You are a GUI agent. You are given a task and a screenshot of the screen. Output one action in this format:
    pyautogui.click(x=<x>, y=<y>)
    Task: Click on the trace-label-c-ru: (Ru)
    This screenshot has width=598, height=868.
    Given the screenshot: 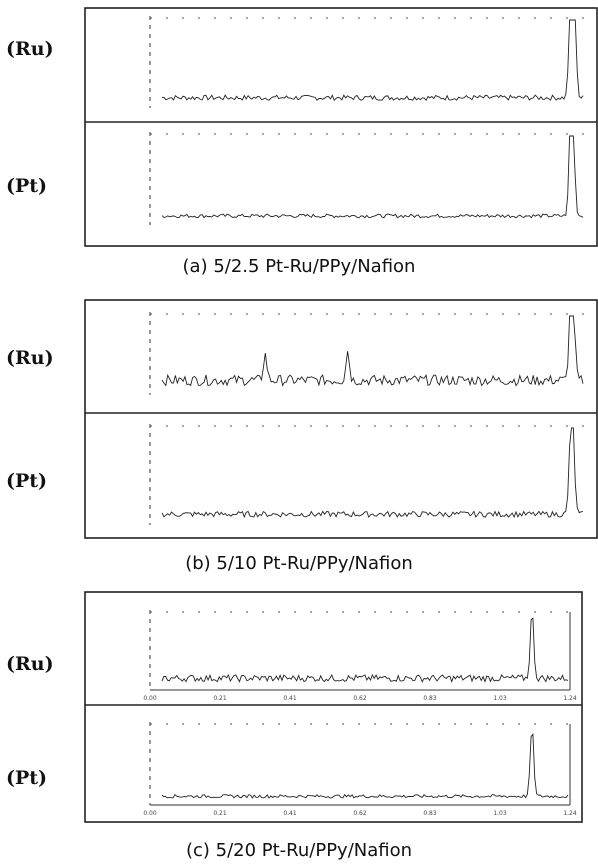 What is the action you would take?
    pyautogui.click(x=30, y=664)
    